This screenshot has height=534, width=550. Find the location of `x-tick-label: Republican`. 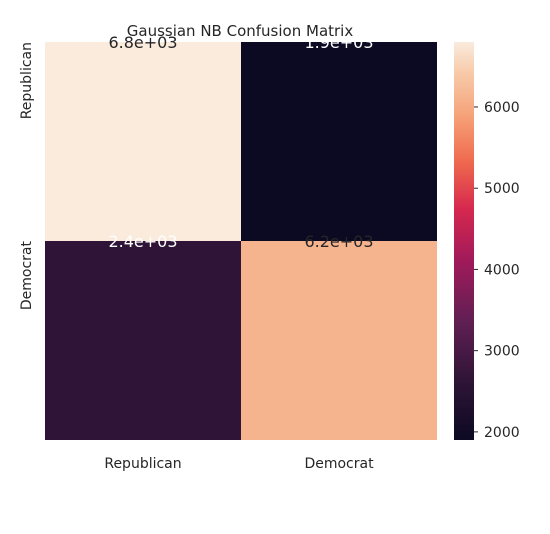

x-tick-label: Republican is located at coordinates (142, 464).